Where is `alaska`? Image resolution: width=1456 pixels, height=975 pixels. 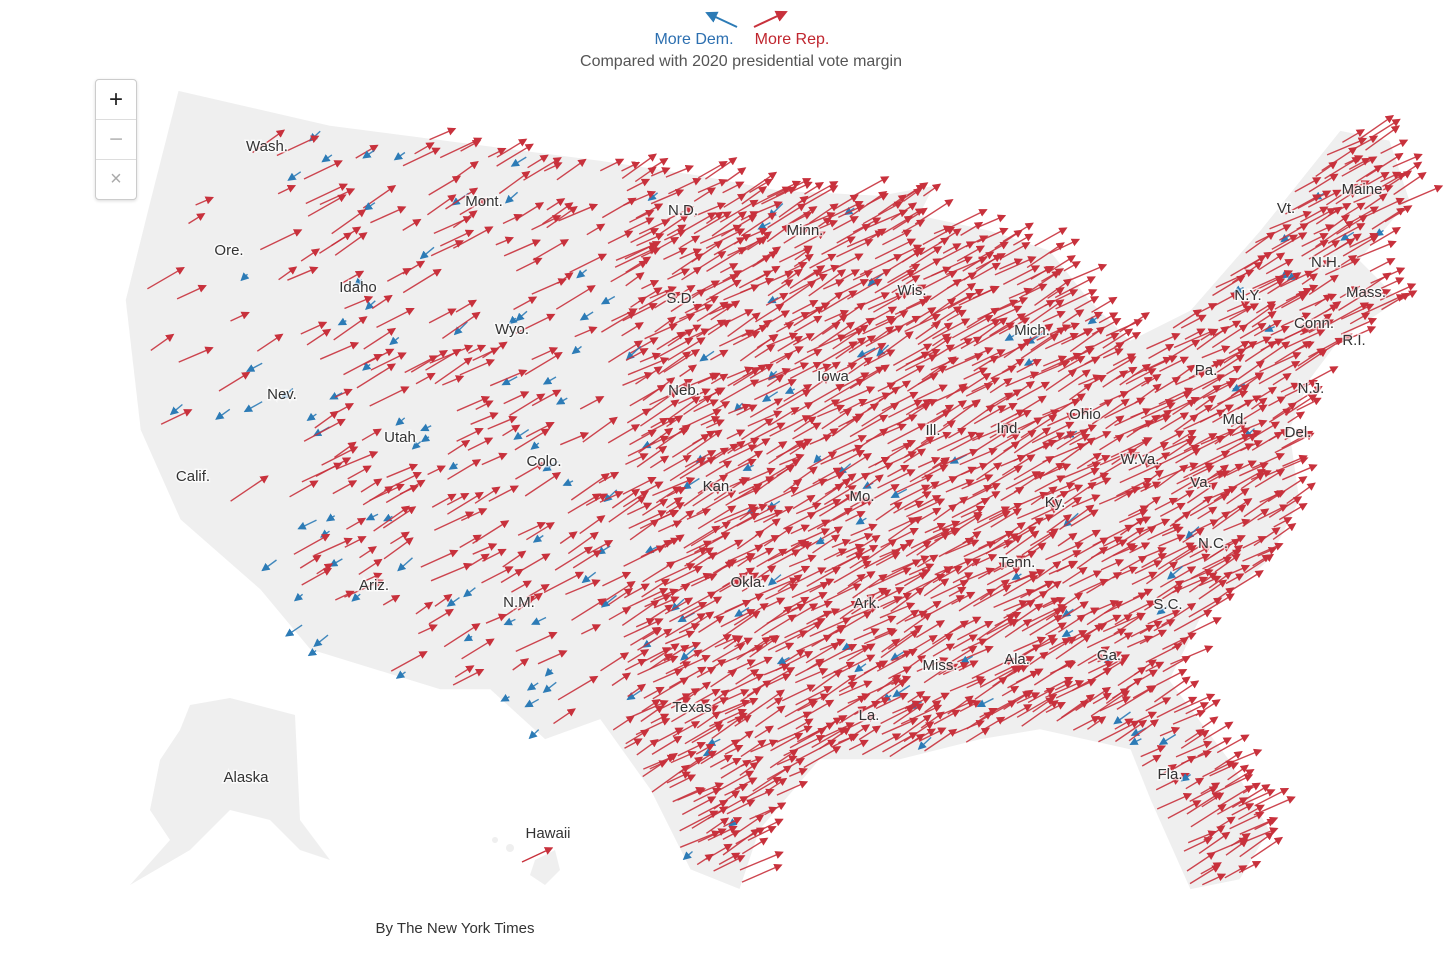
alaska is located at coordinates (230, 791).